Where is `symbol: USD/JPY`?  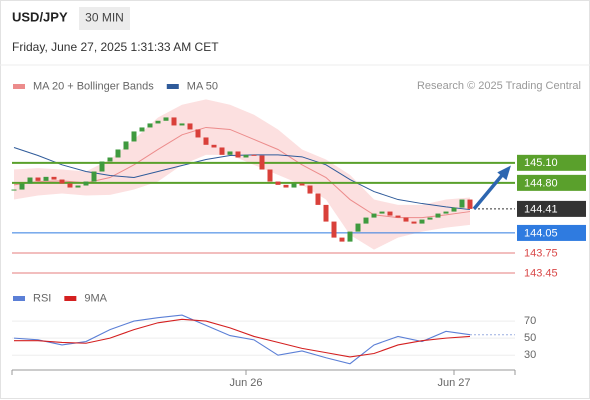 symbol: USD/JPY is located at coordinates (40, 16).